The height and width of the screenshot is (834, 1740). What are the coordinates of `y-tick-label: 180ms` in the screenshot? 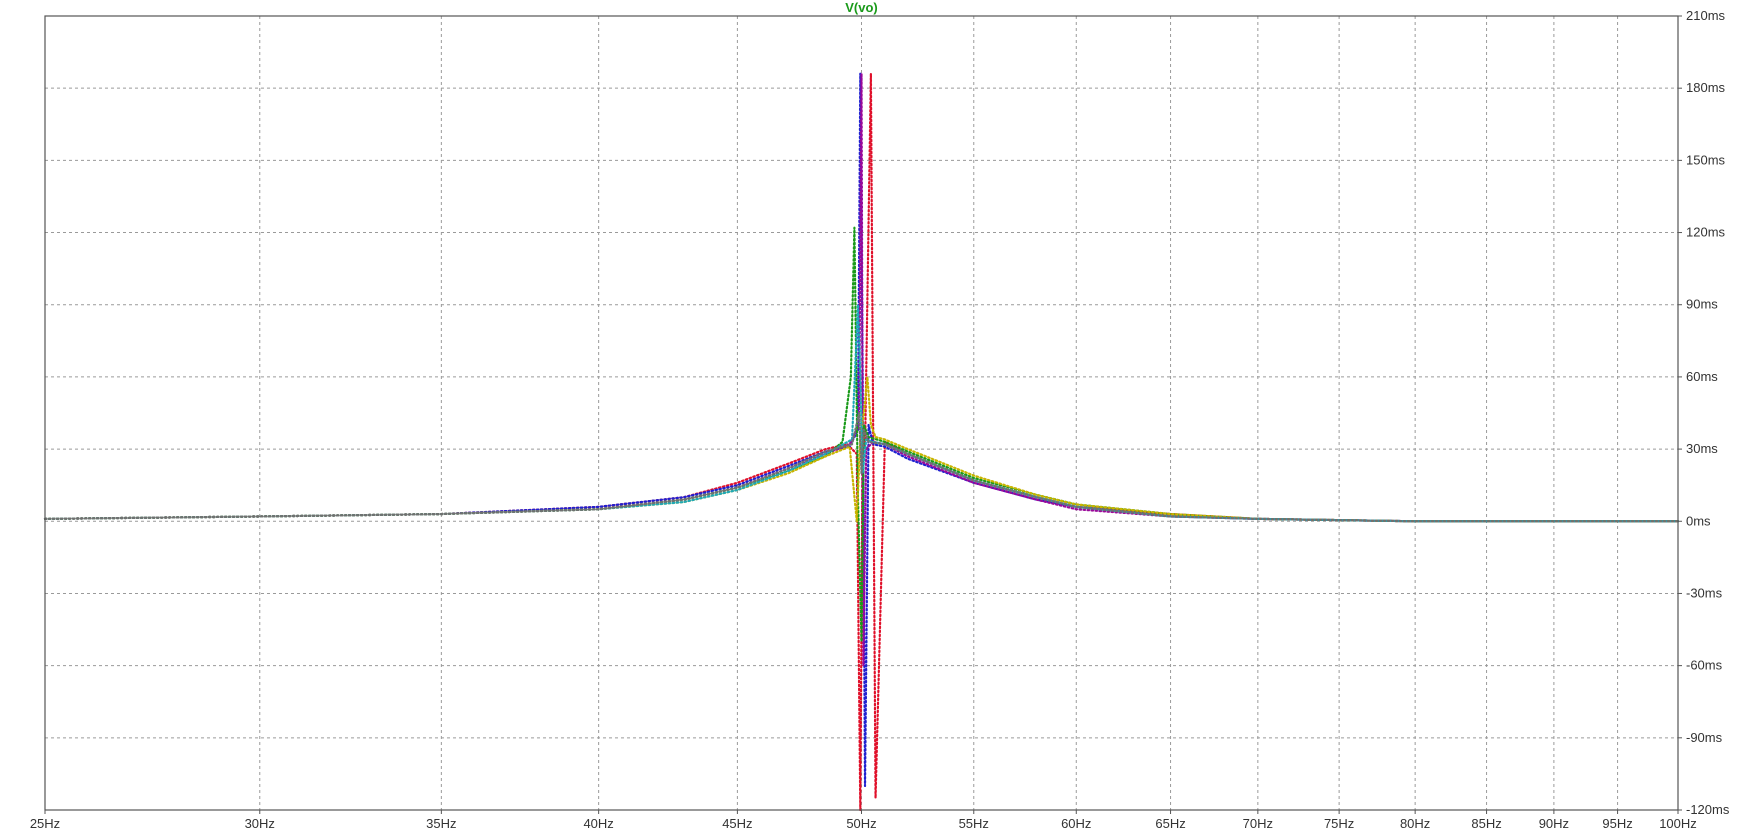 It's located at (1706, 87).